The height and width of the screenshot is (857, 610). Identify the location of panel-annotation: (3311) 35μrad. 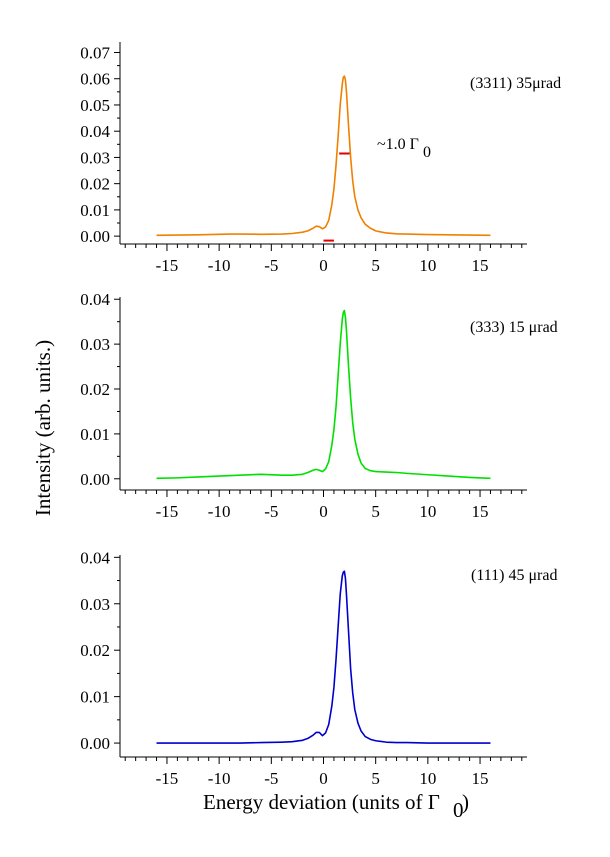
(515, 83).